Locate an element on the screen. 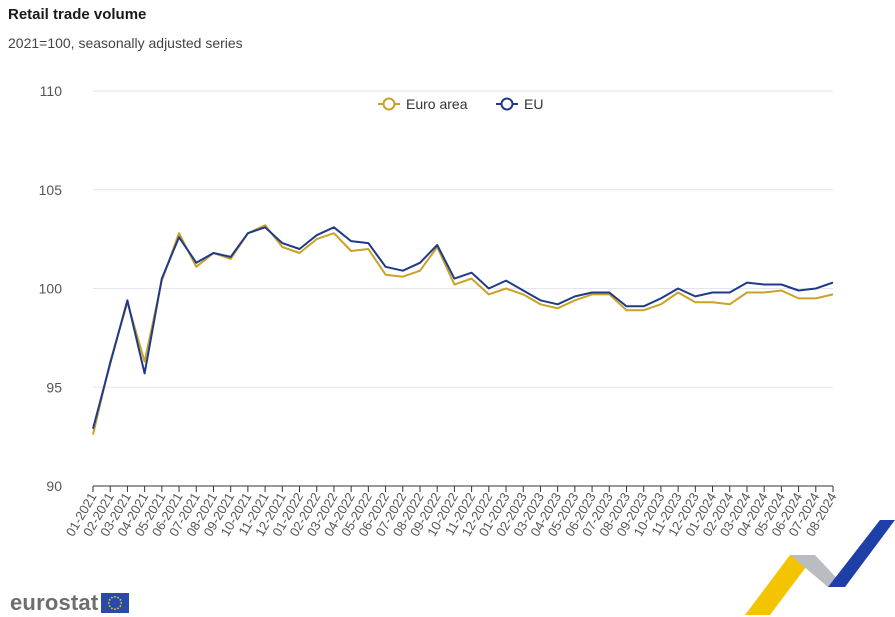 This screenshot has height=617, width=895. legend-label: Euro area is located at coordinates (437, 104).